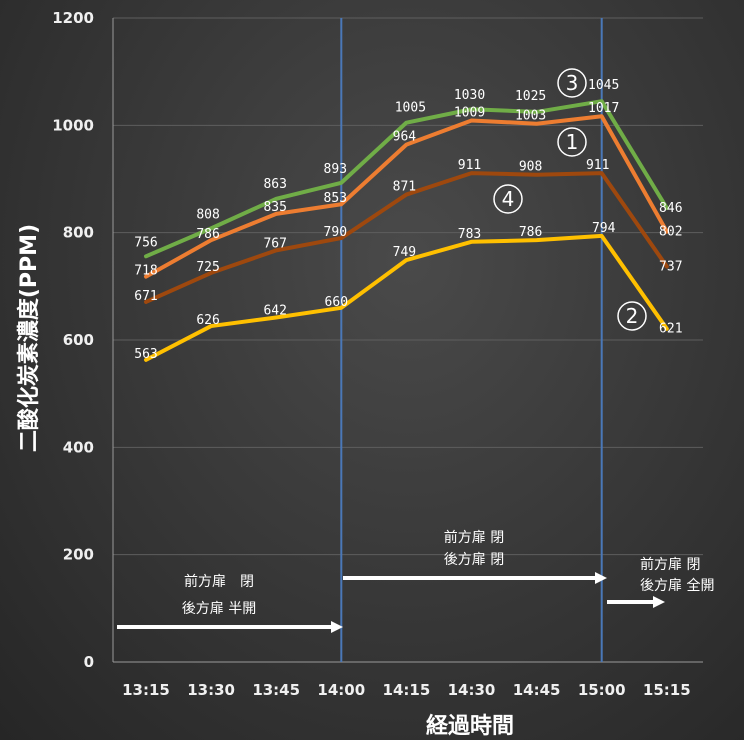 This screenshot has width=744, height=740. What do you see at coordinates (602, 690) in the screenshot?
I see `x-tick-label: 15:00` at bounding box center [602, 690].